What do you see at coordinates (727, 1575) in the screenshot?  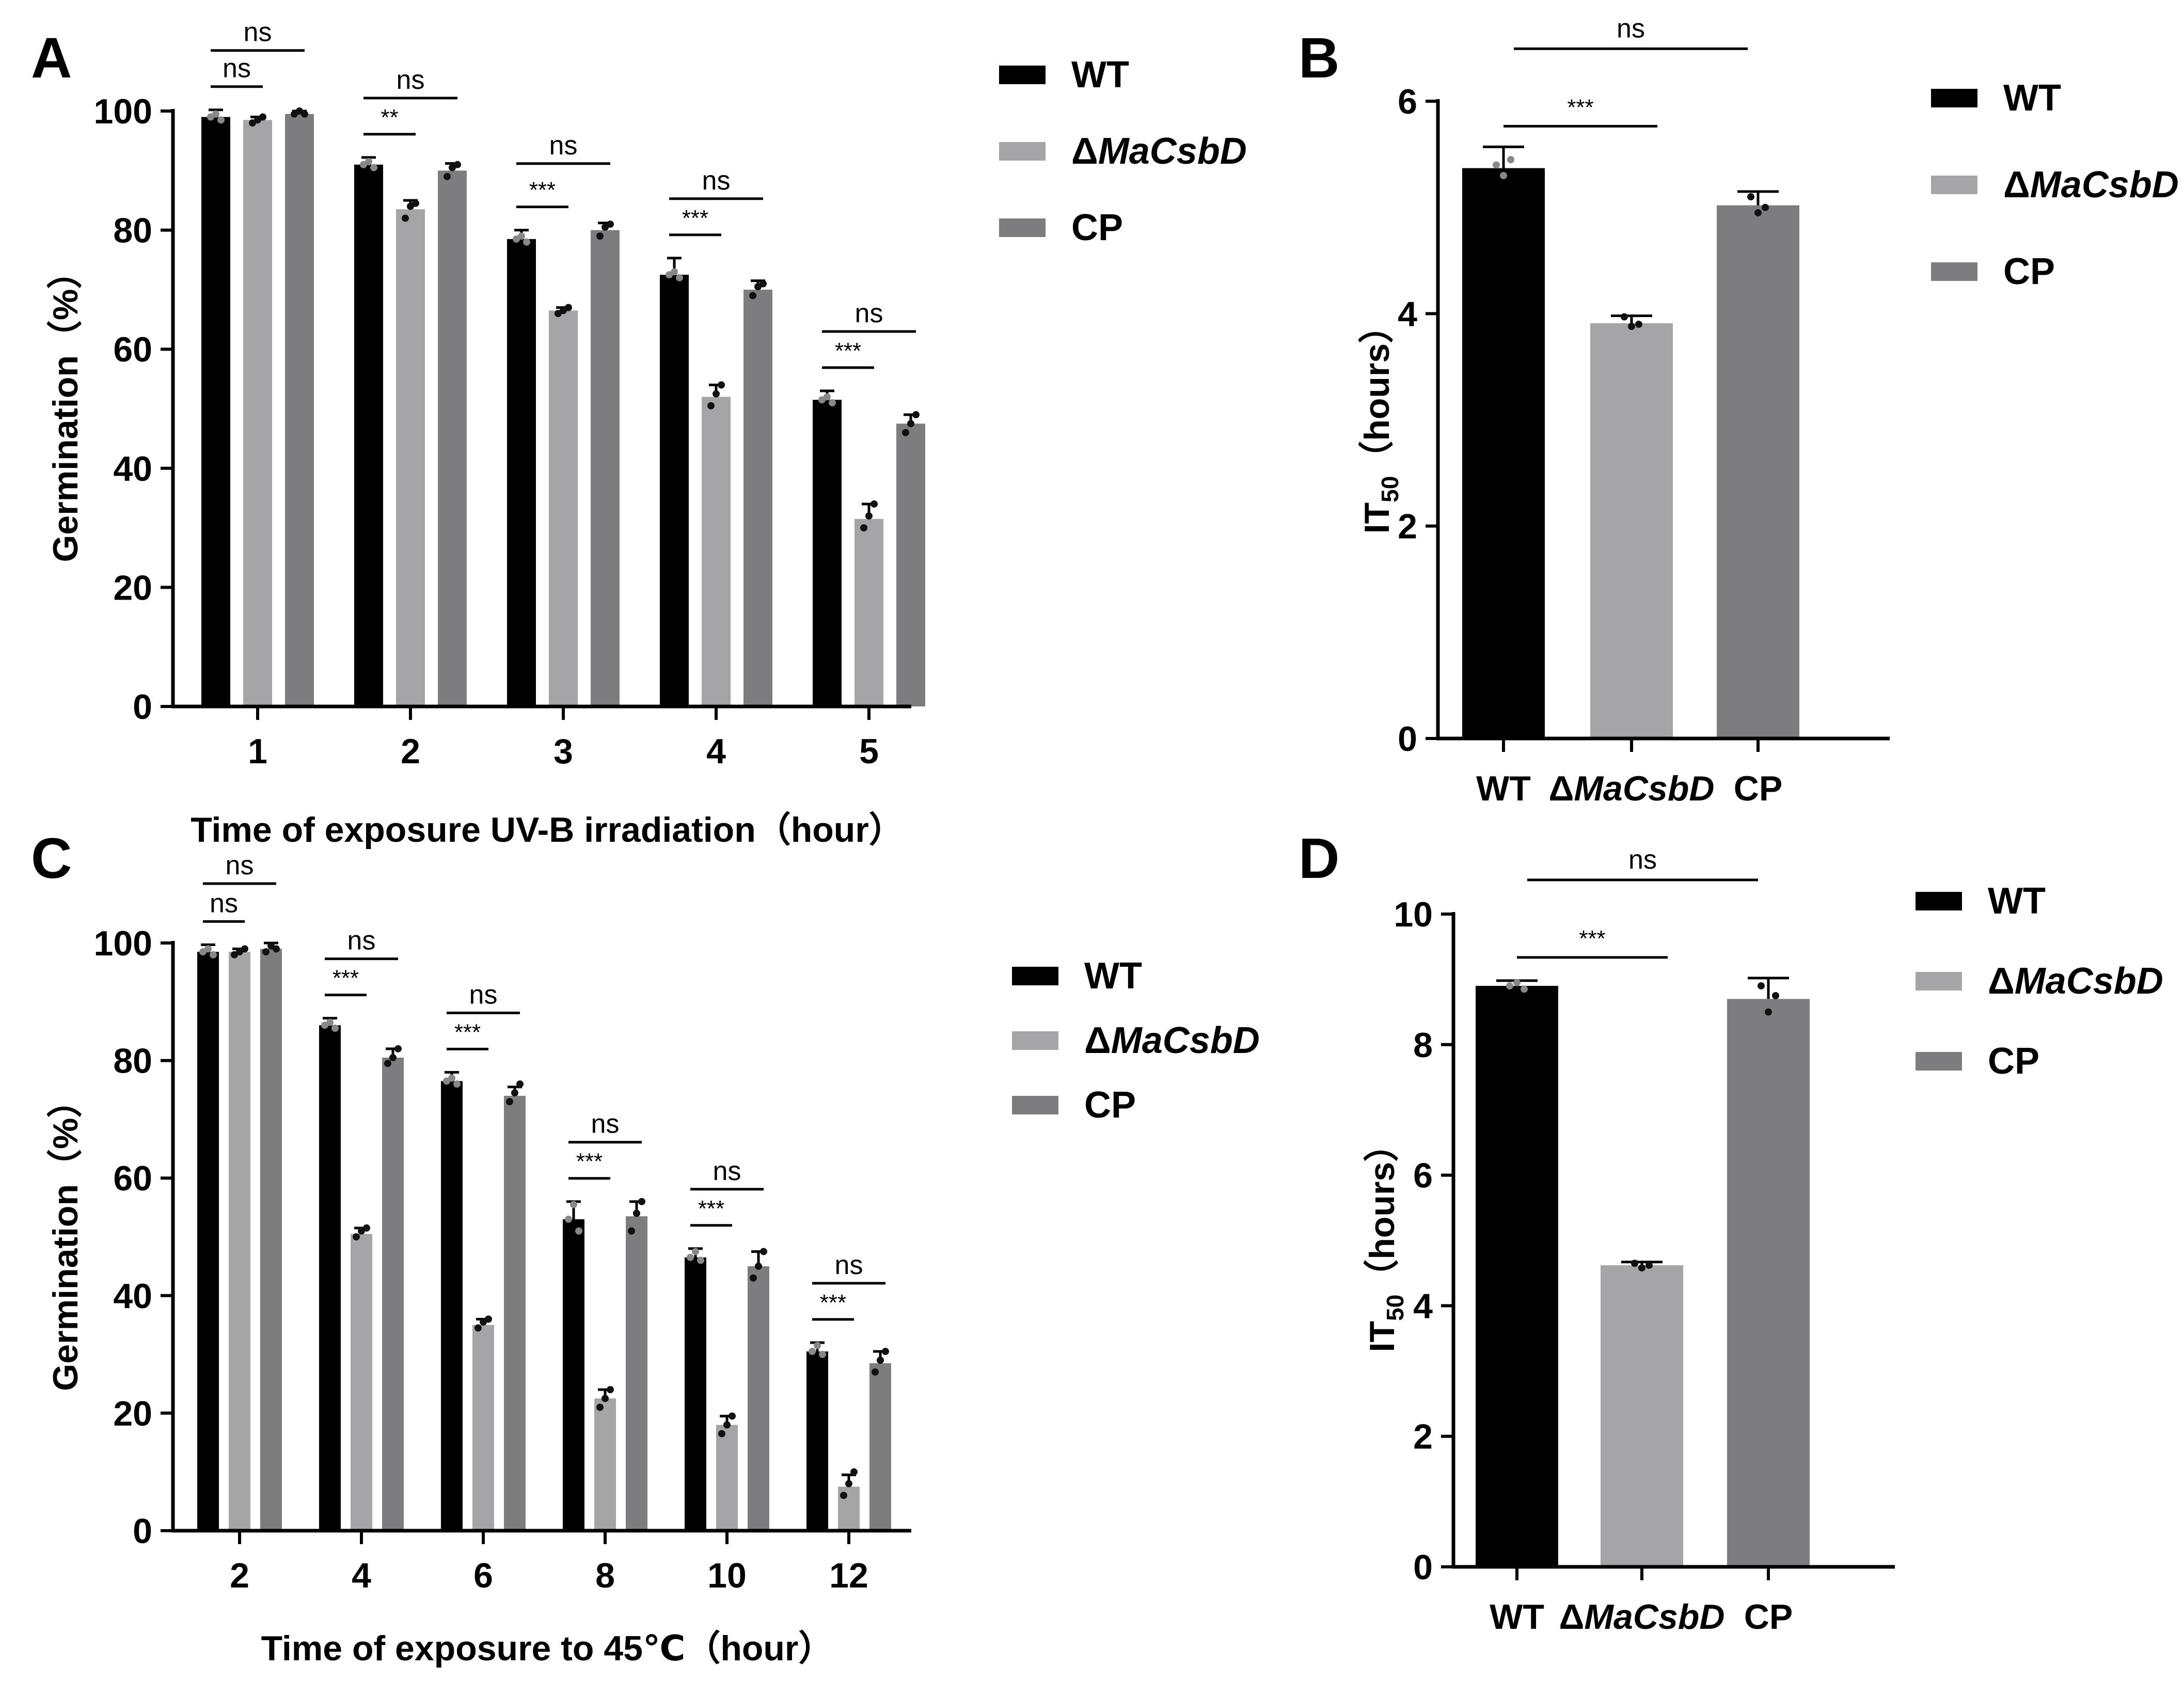 I see `x-tick-label: 10` at bounding box center [727, 1575].